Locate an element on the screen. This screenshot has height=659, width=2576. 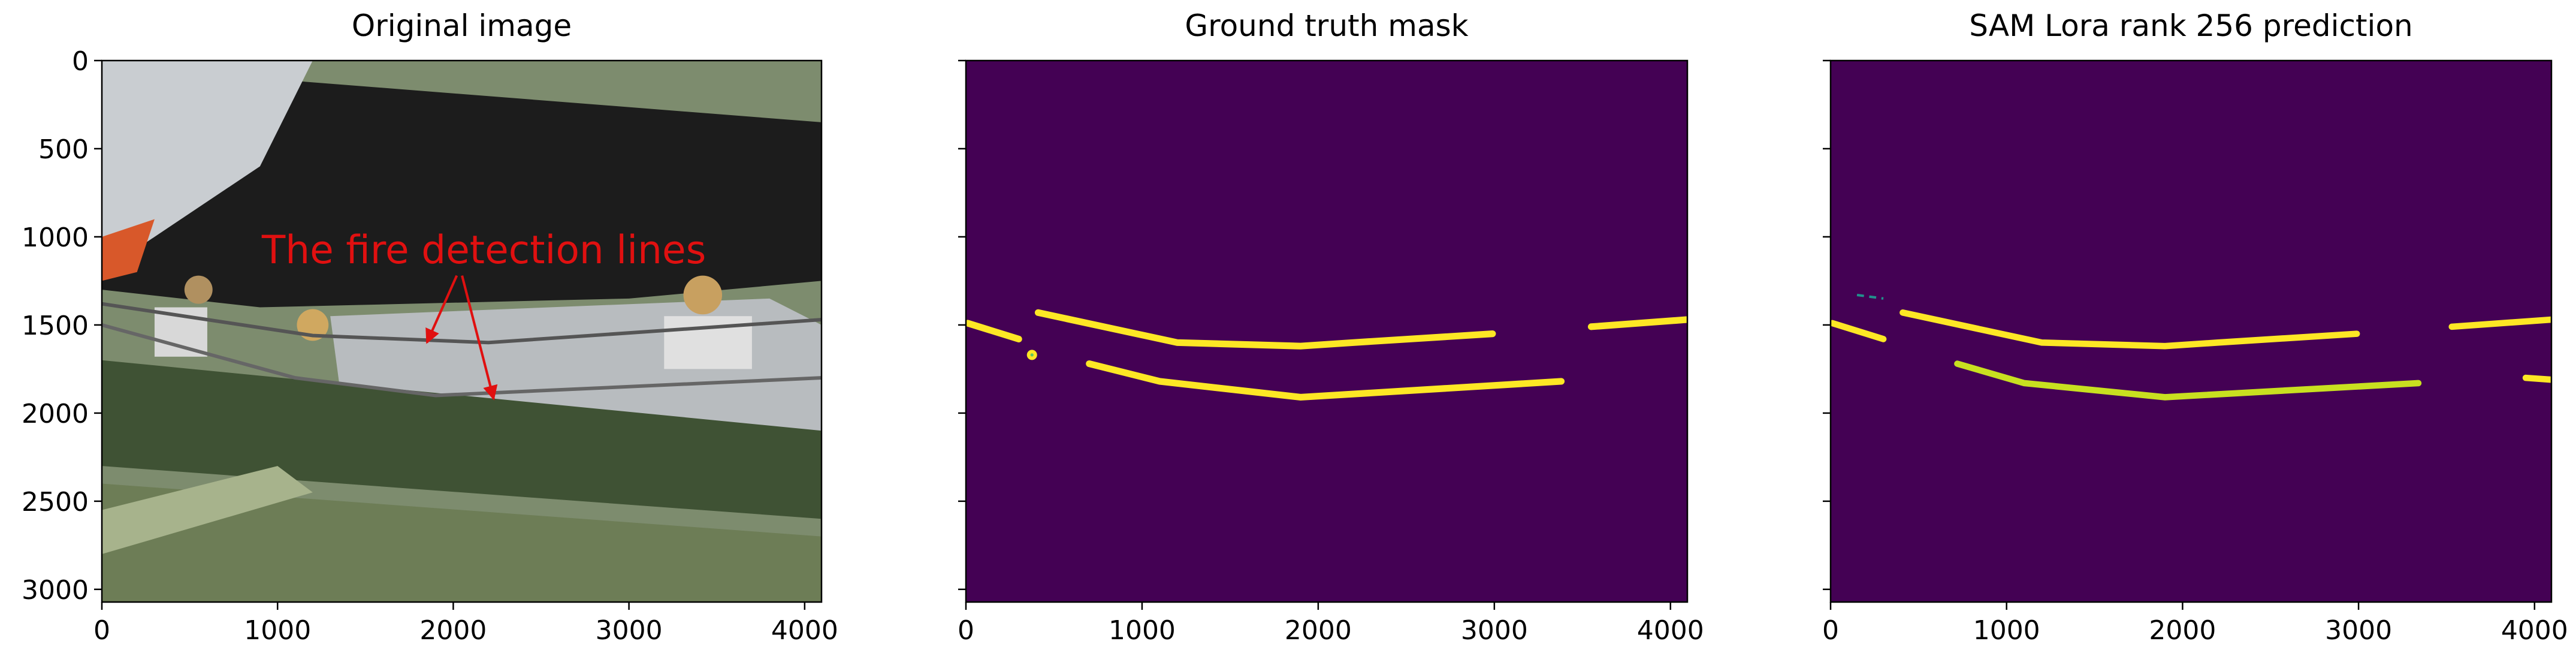
y-tick-label: 2500 is located at coordinates (55, 502).